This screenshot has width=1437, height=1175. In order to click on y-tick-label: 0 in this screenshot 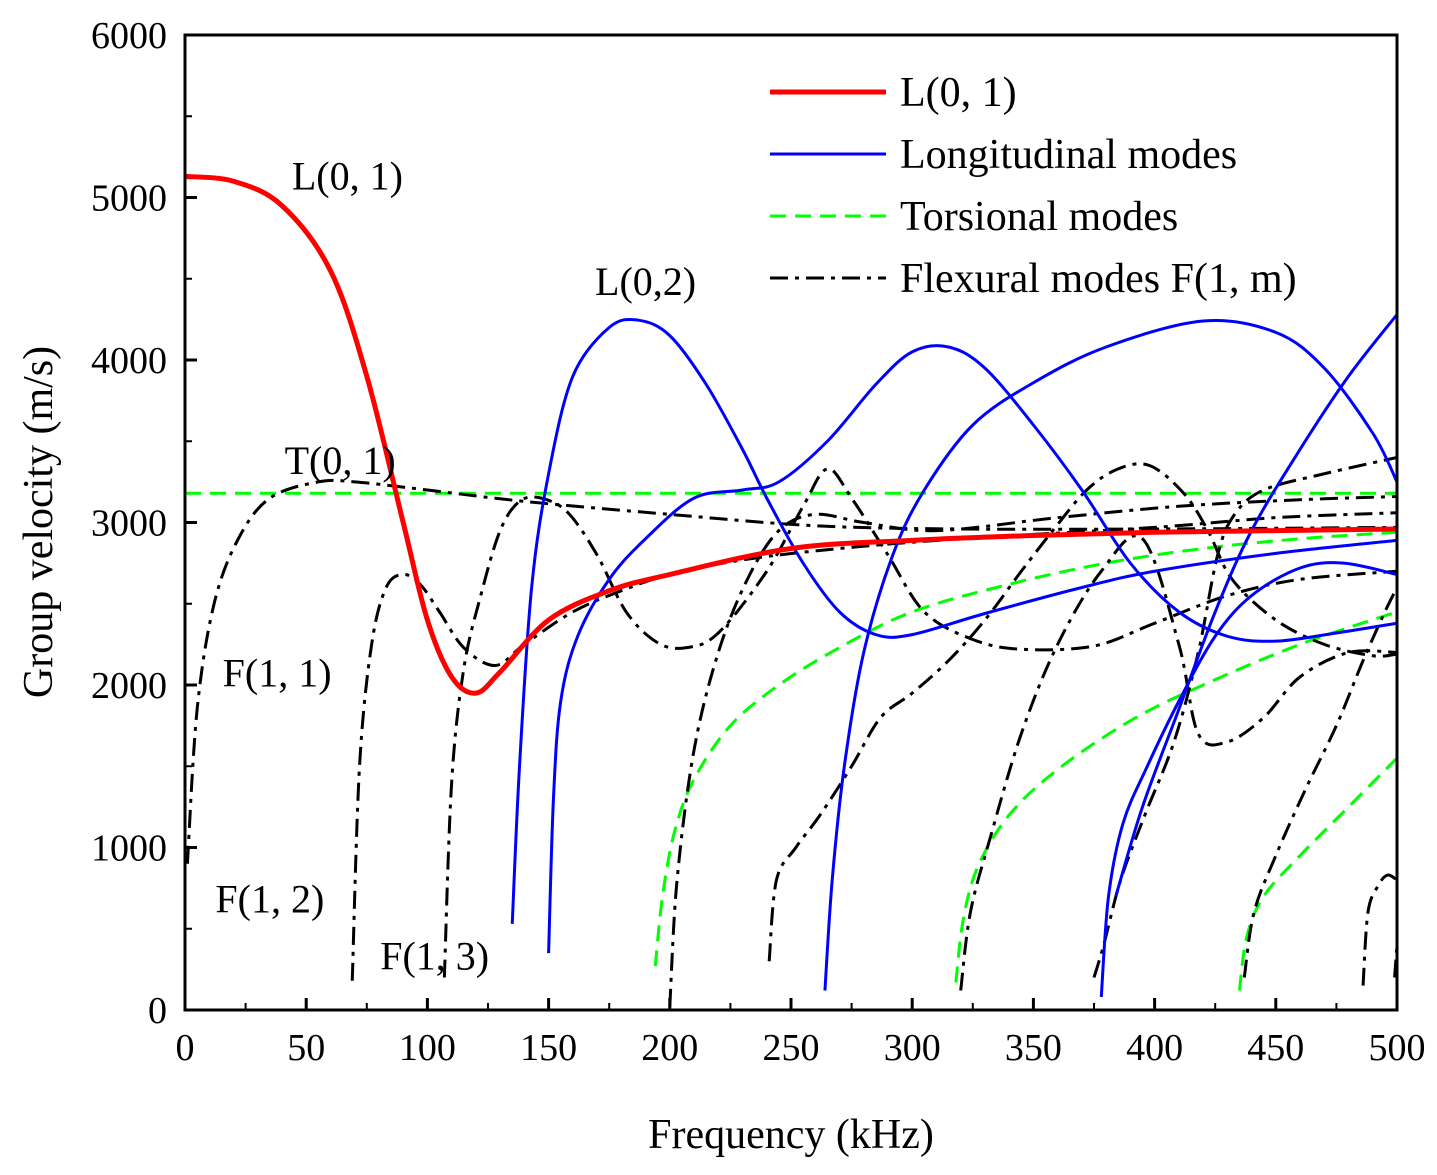, I will do `click(157, 1011)`.